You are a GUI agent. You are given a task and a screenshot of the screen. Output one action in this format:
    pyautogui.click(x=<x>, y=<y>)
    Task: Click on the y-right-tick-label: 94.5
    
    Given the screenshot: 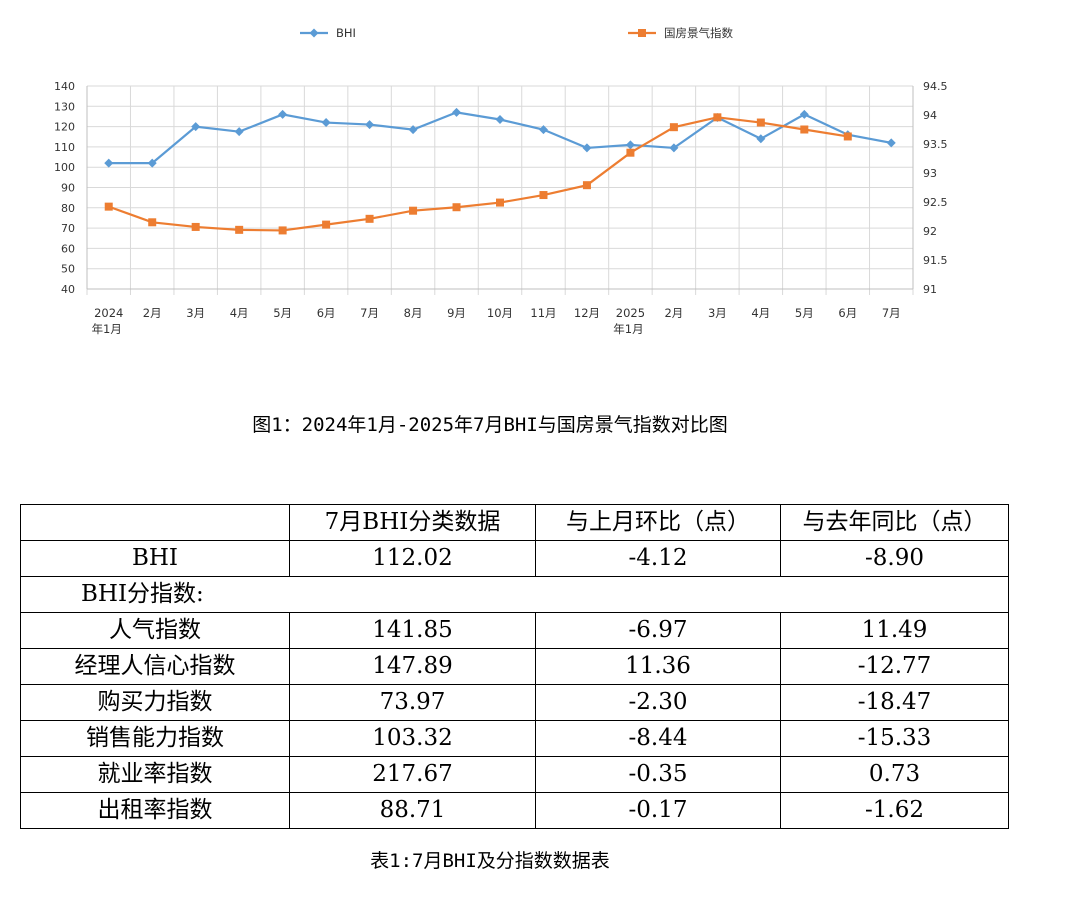 What is the action you would take?
    pyautogui.click(x=935, y=86)
    